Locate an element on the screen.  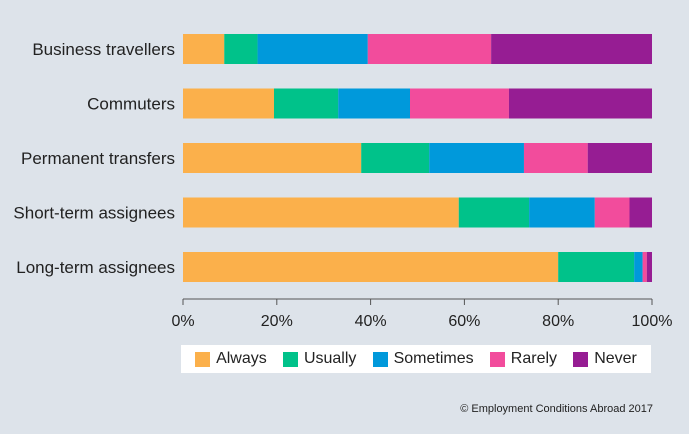
x-tick-label: 100% is located at coordinates (652, 321).